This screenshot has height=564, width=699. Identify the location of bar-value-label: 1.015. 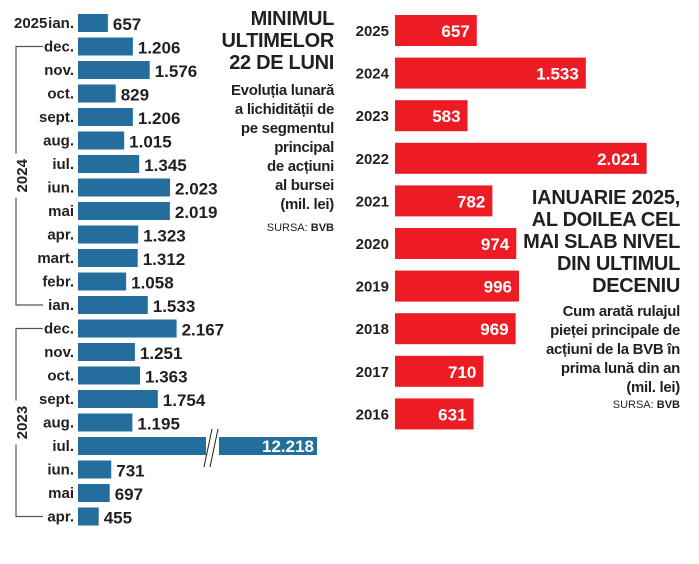
(150, 142).